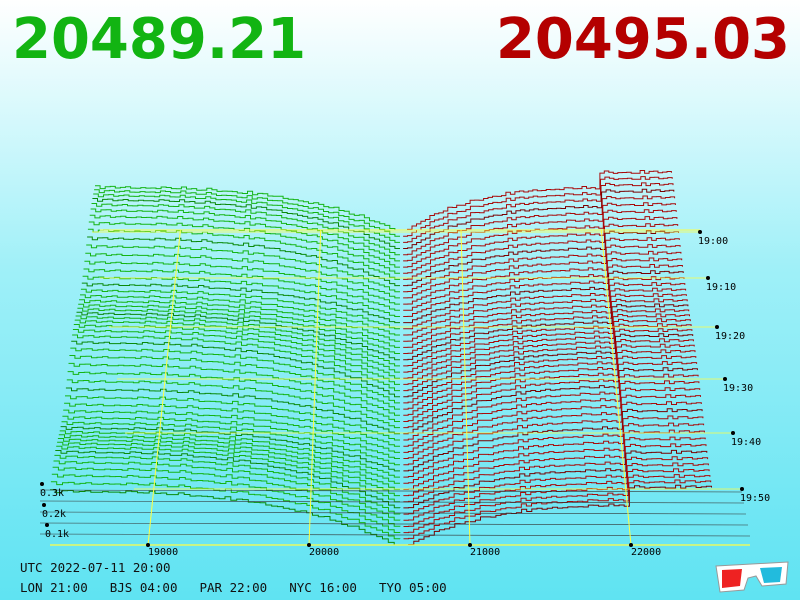 This screenshot has width=800, height=600. I want to click on time-tick-label: 19:40, so click(746, 442).